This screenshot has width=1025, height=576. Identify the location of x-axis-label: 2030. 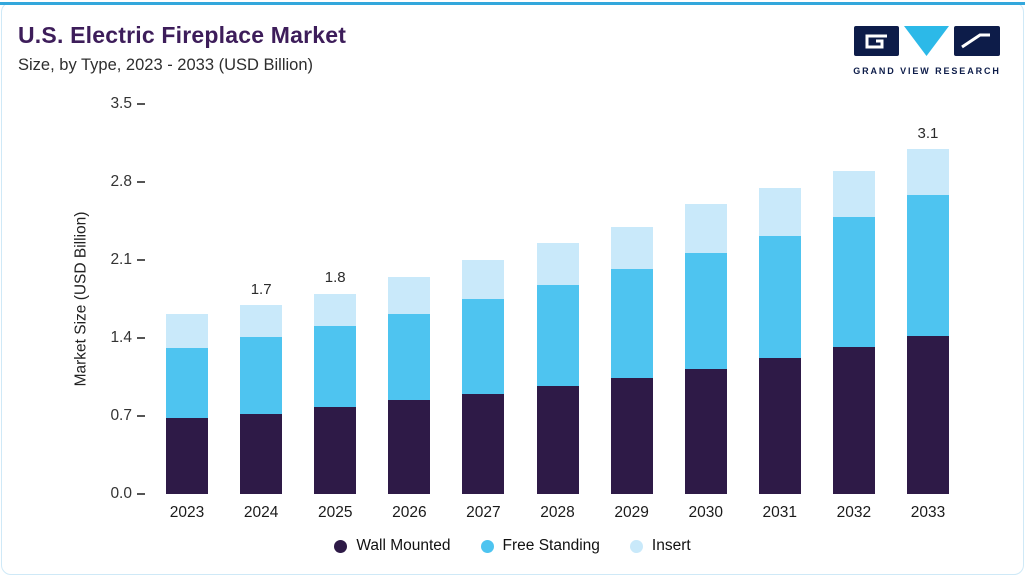
(705, 512).